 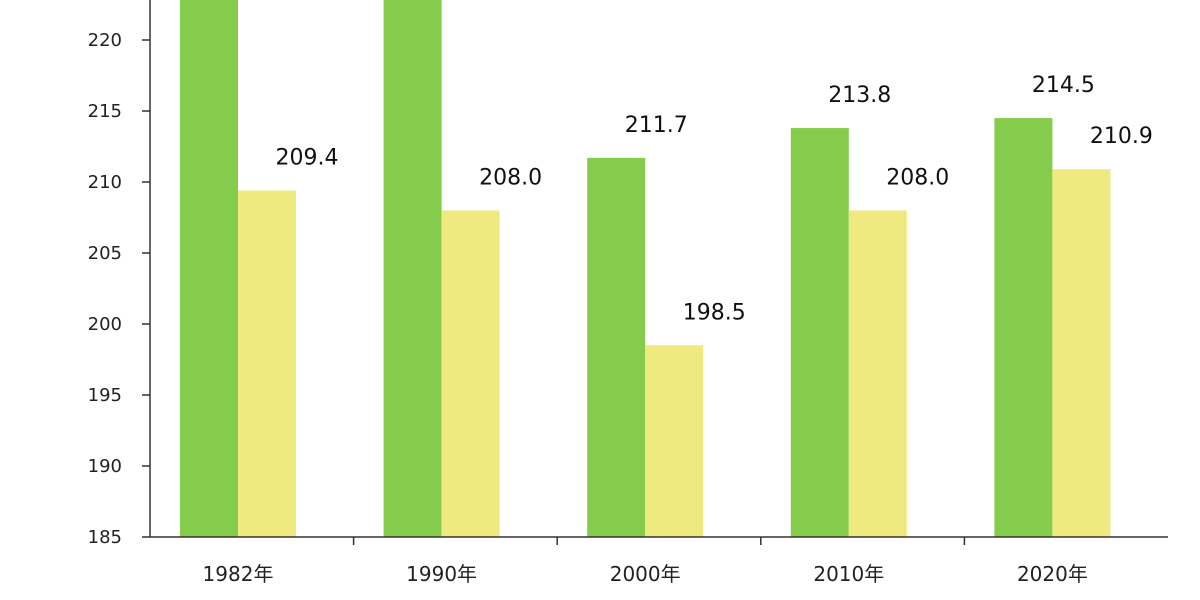 What do you see at coordinates (105, 395) in the screenshot?
I see `y-tick-label: 195` at bounding box center [105, 395].